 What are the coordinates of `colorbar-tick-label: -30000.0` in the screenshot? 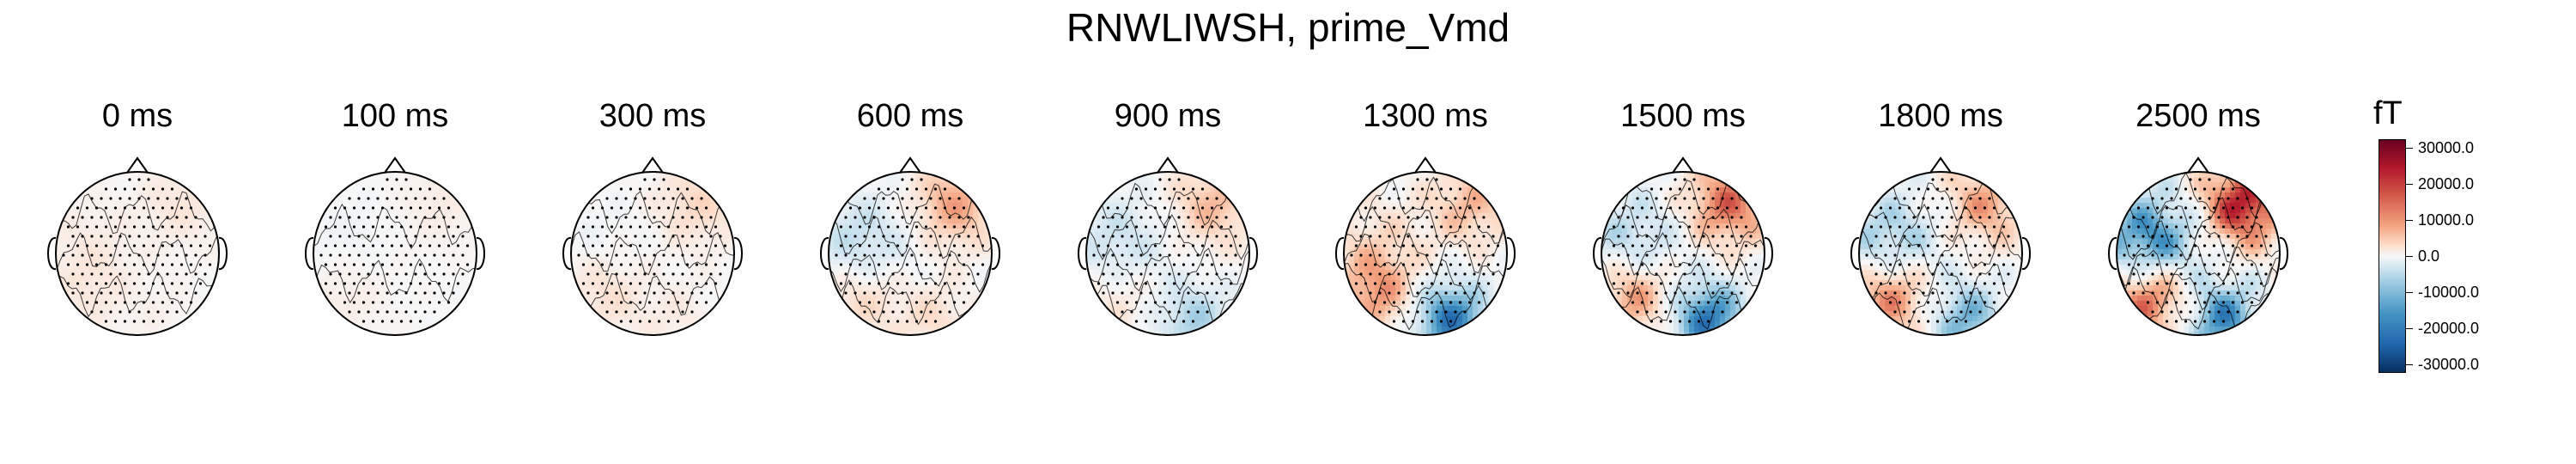 It's located at (2449, 365).